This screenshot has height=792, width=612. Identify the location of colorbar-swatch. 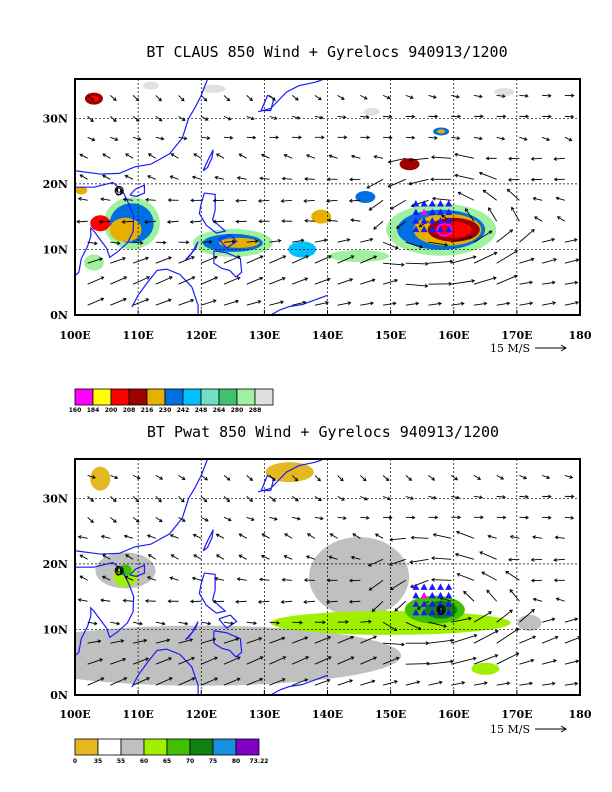
(102, 397).